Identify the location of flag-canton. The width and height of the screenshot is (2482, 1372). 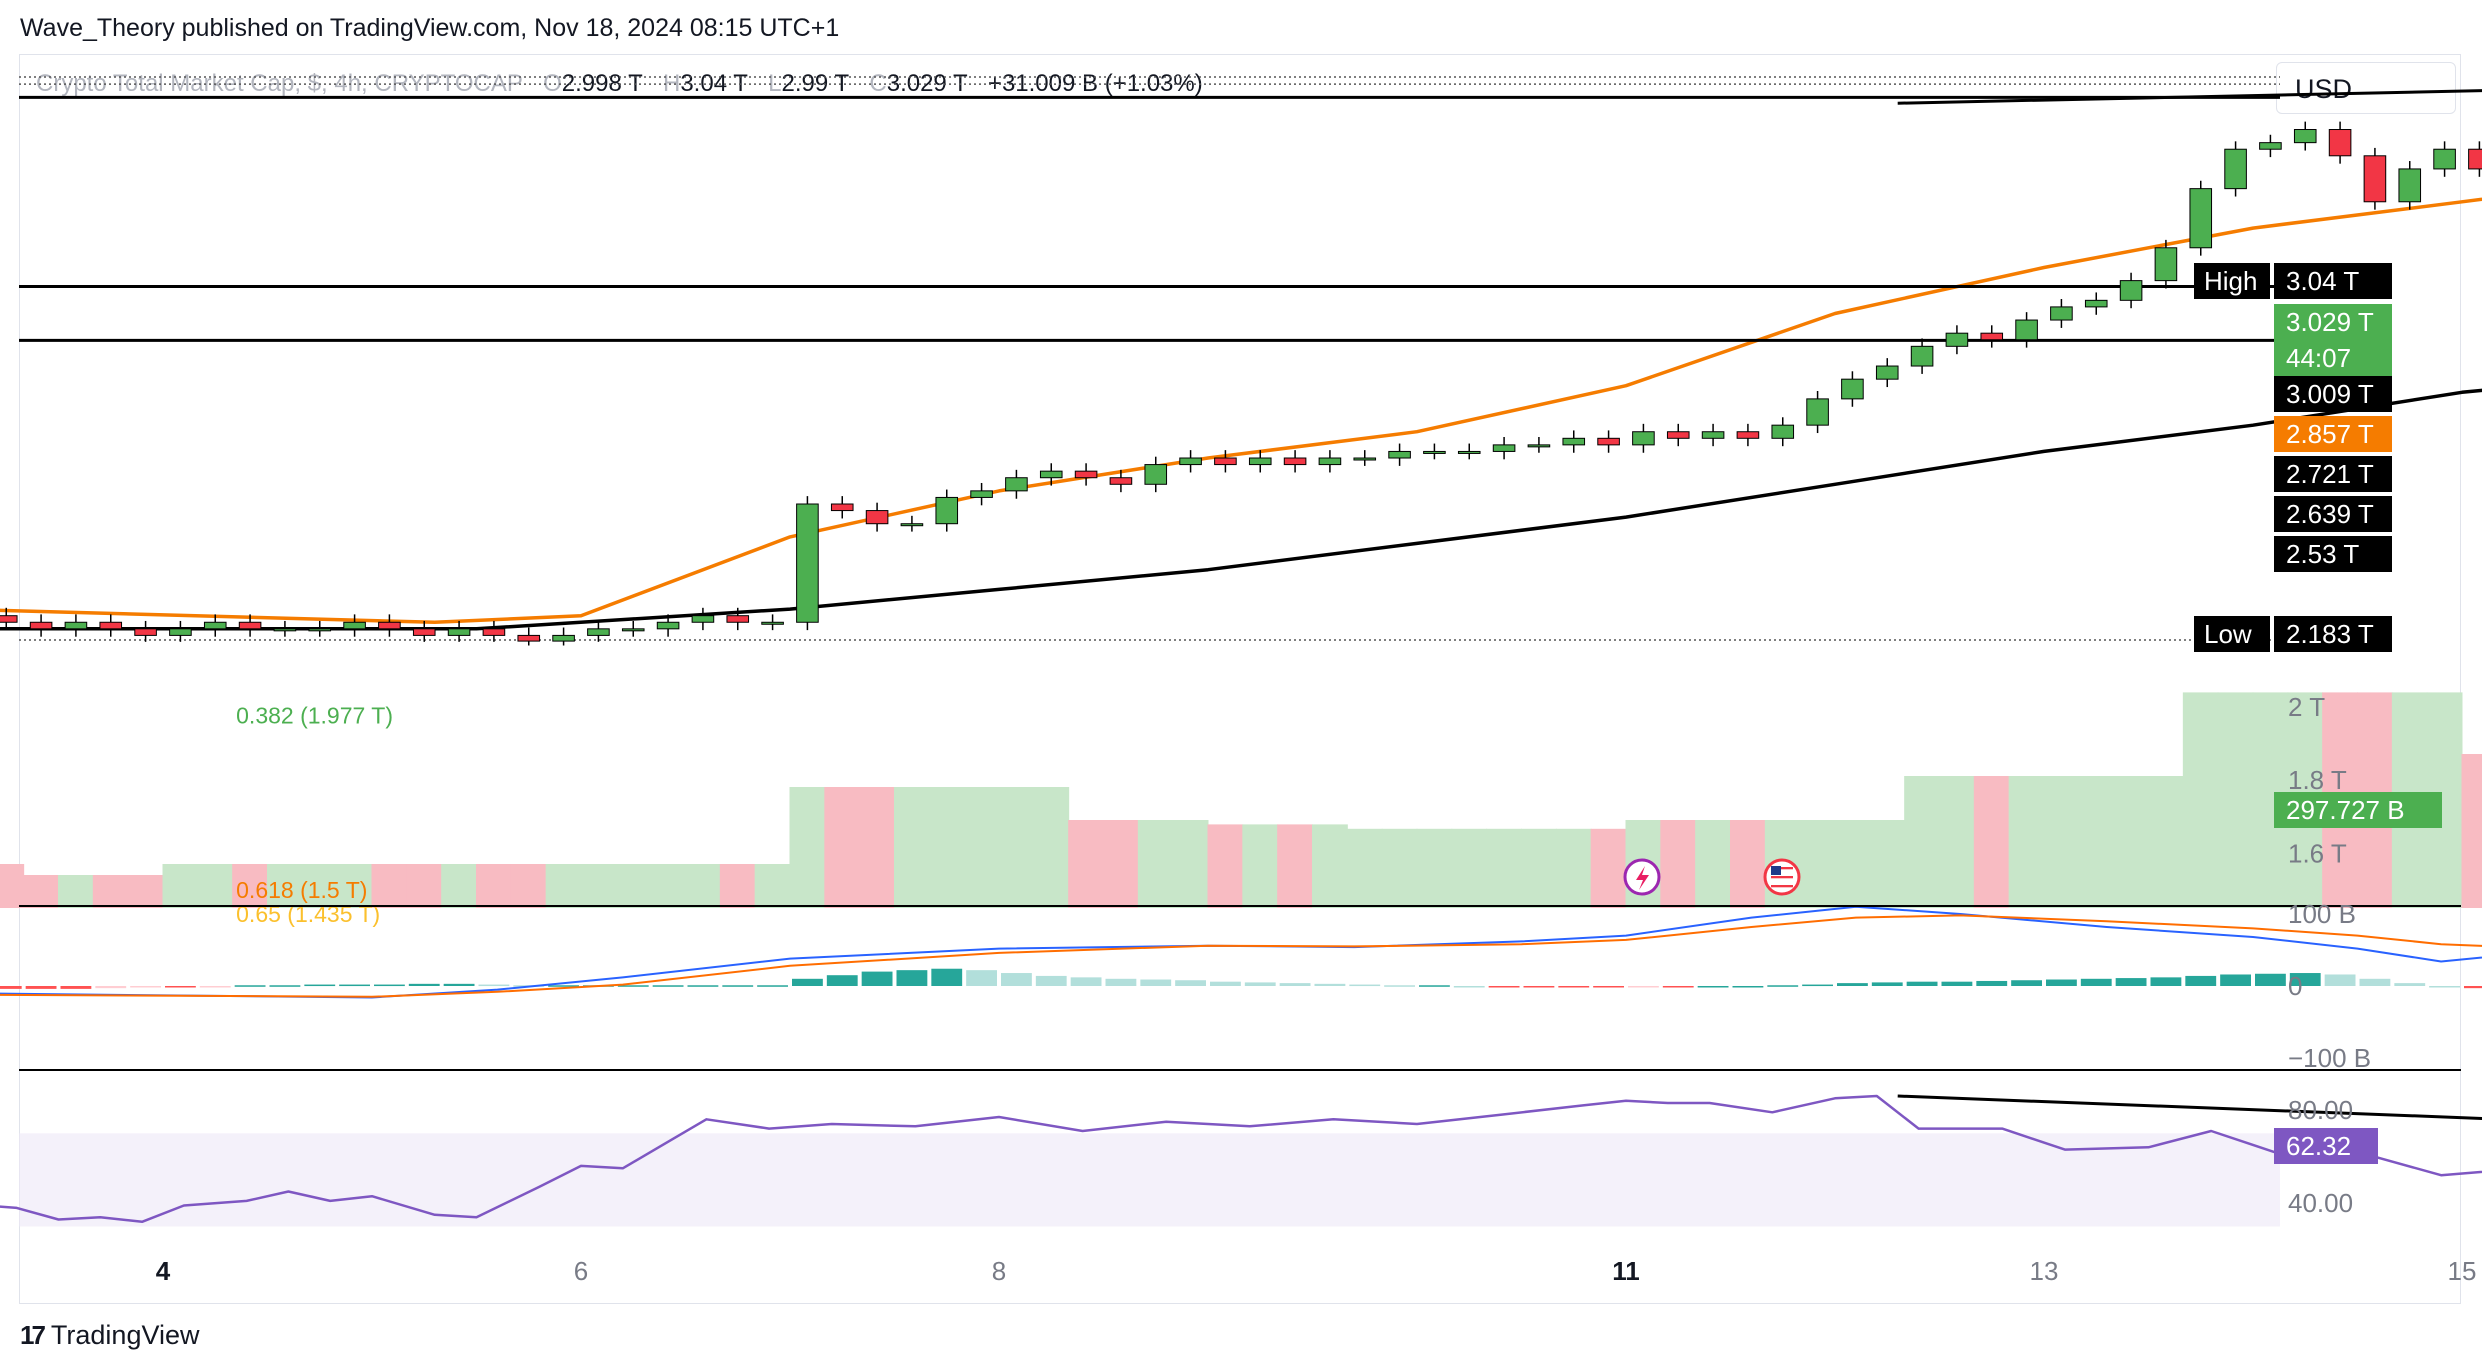
(1776, 870).